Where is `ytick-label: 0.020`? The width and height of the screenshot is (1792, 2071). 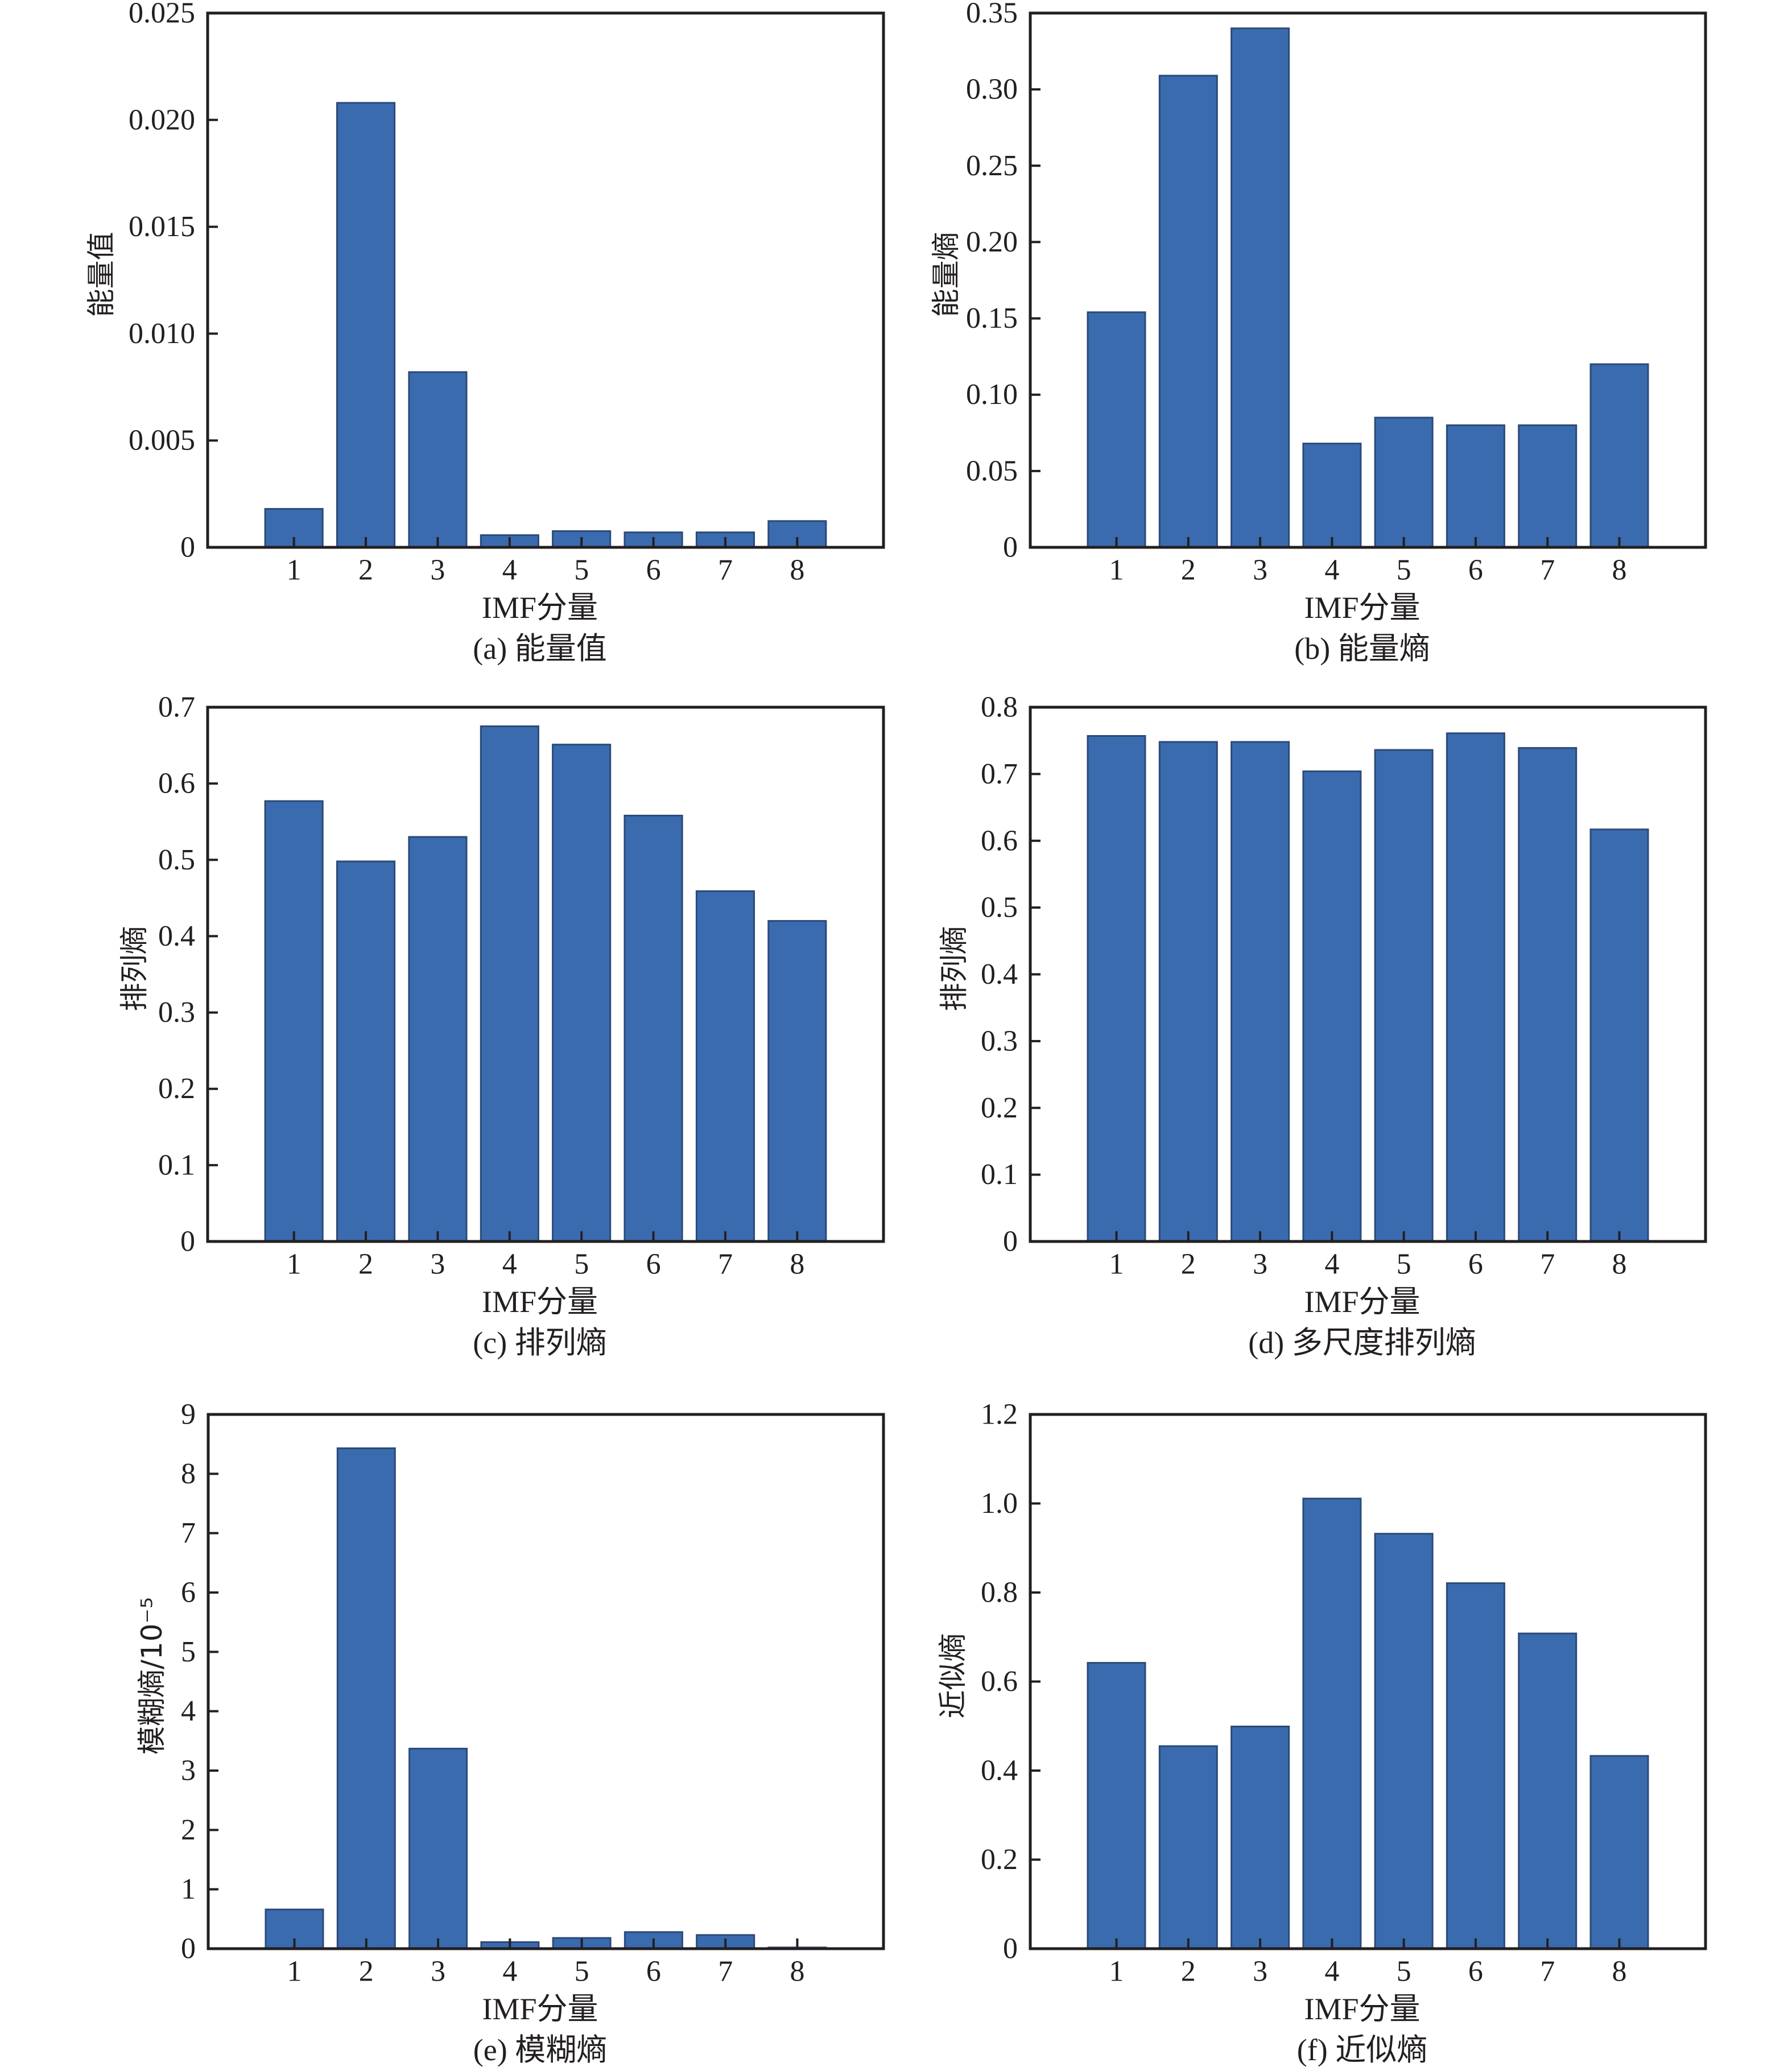
ytick-label: 0.020 is located at coordinates (162, 120).